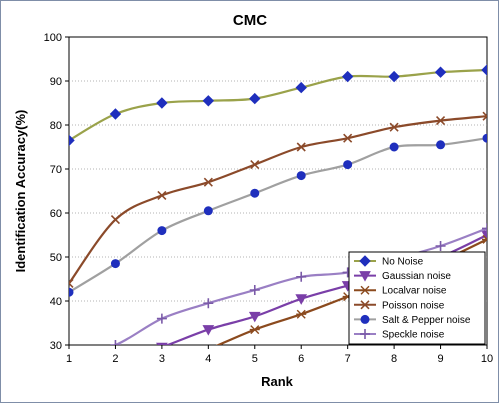  I want to click on y-tick-label: 70, so click(56, 170).